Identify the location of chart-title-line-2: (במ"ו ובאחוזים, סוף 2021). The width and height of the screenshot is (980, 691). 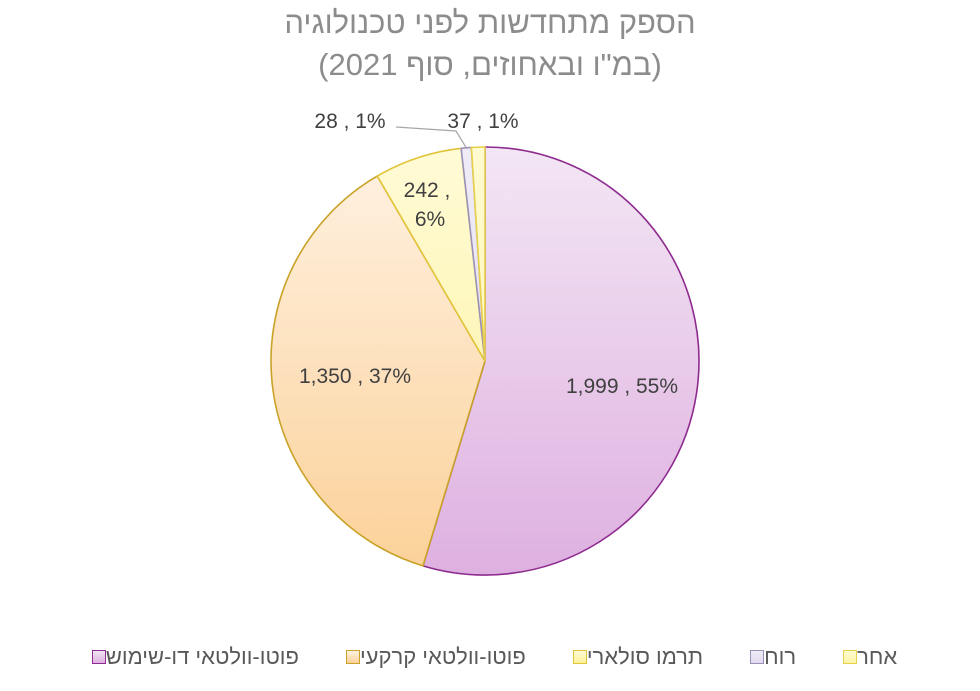
(490, 64).